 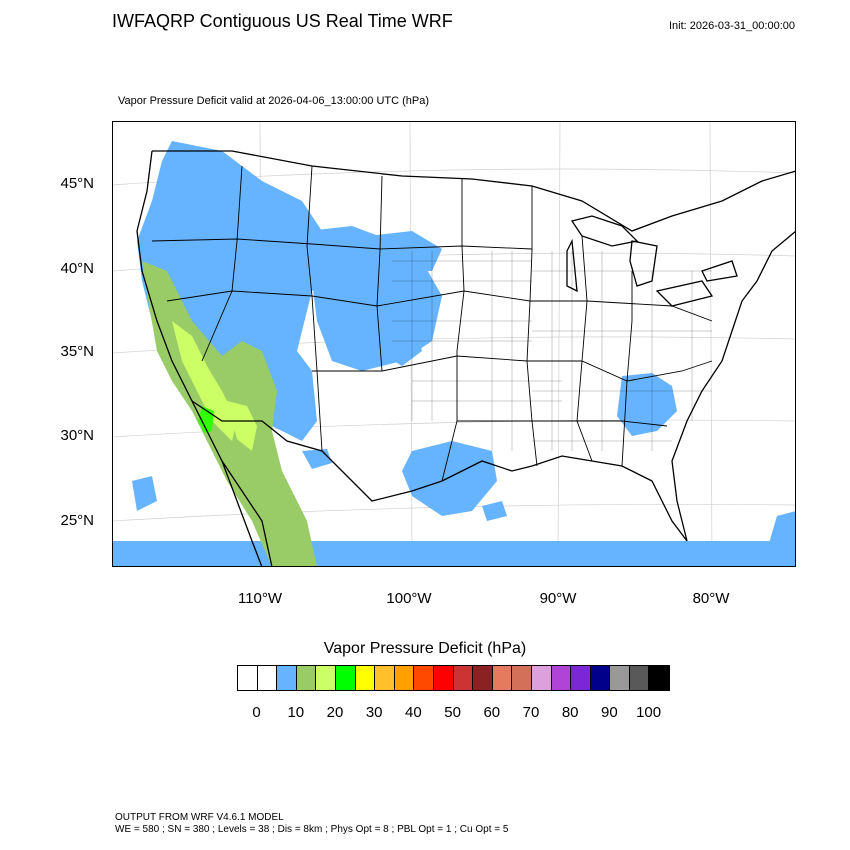 I want to click on colorbar-tick-label: 70, so click(x=531, y=712).